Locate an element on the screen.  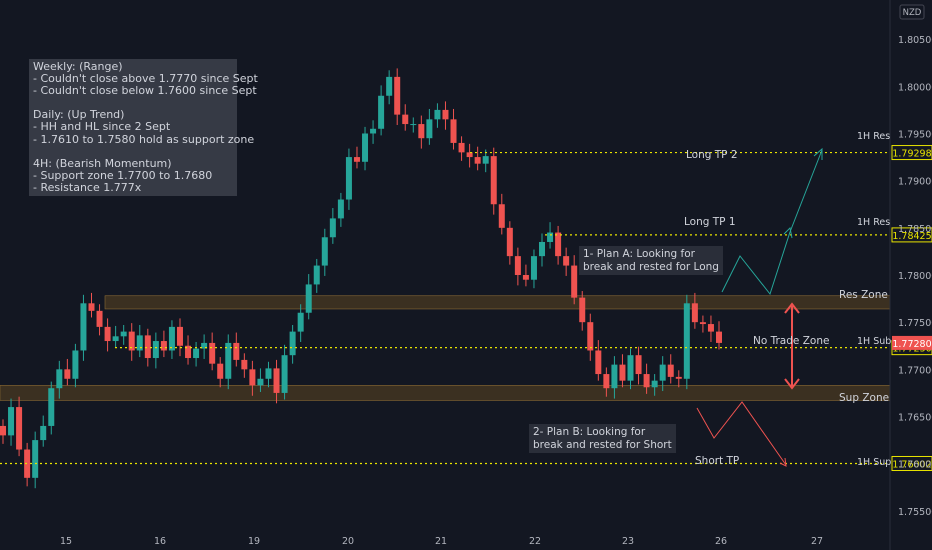
daily-line-2: - 1.7610 to 1.7580 hold as support zone is located at coordinates (144, 139).